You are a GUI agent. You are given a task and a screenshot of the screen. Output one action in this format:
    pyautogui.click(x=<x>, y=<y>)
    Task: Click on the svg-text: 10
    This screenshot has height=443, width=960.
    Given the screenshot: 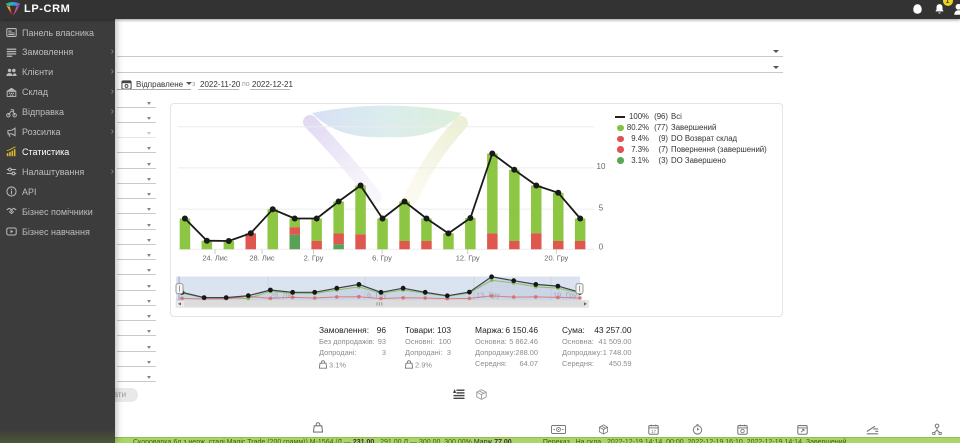 What is the action you would take?
    pyautogui.click(x=601, y=166)
    